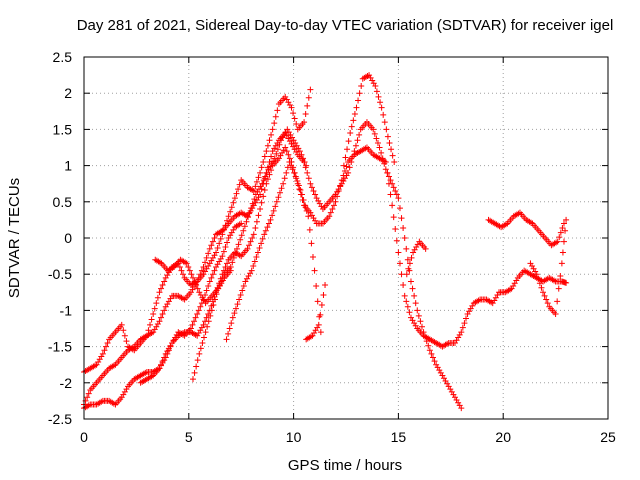  Describe the element at coordinates (503, 437) in the screenshot. I see `x-tick-label: 20` at that location.